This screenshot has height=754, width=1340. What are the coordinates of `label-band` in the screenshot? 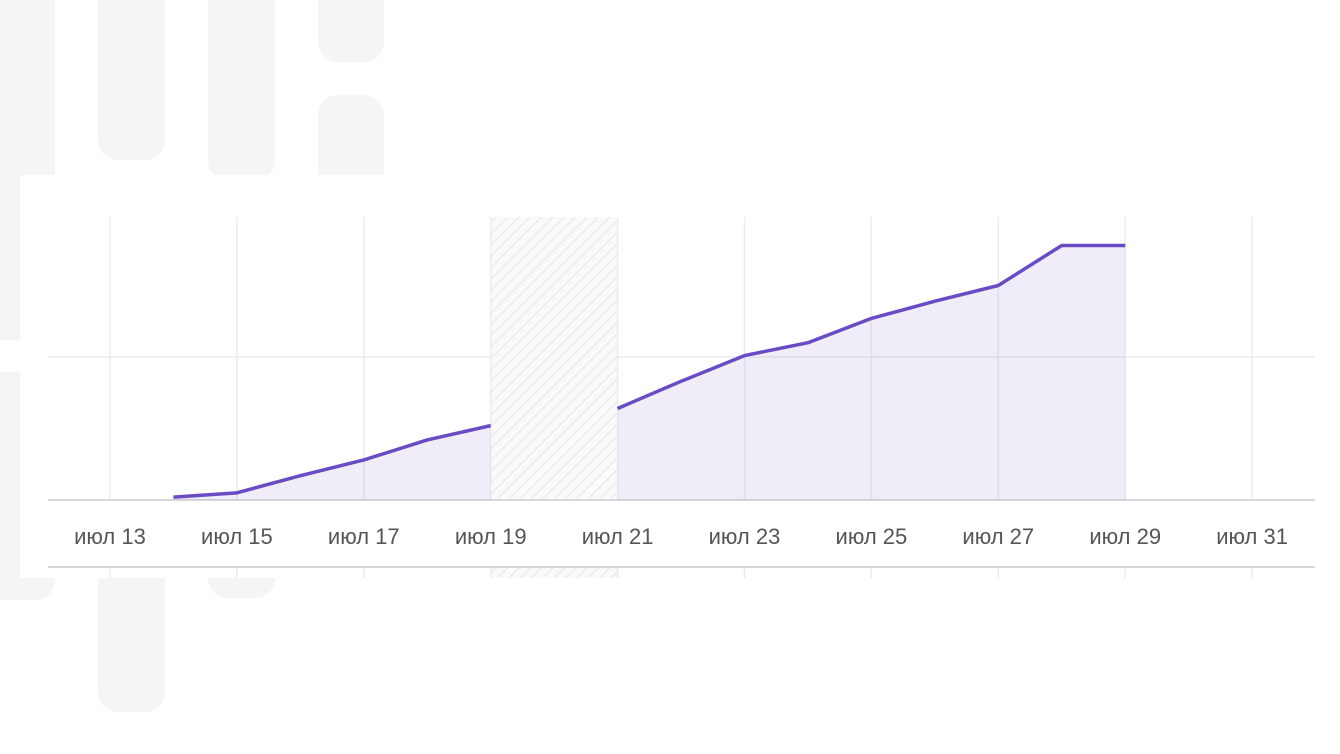 It's located at (681, 534).